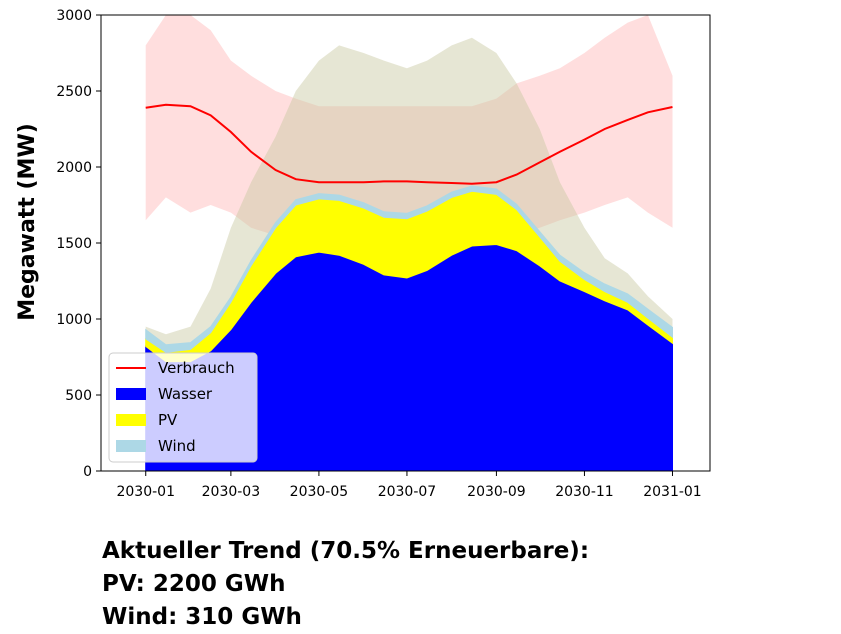 The image size is (841, 634). Describe the element at coordinates (145, 492) in the screenshot. I see `x-tick-label: 2030-01` at that location.